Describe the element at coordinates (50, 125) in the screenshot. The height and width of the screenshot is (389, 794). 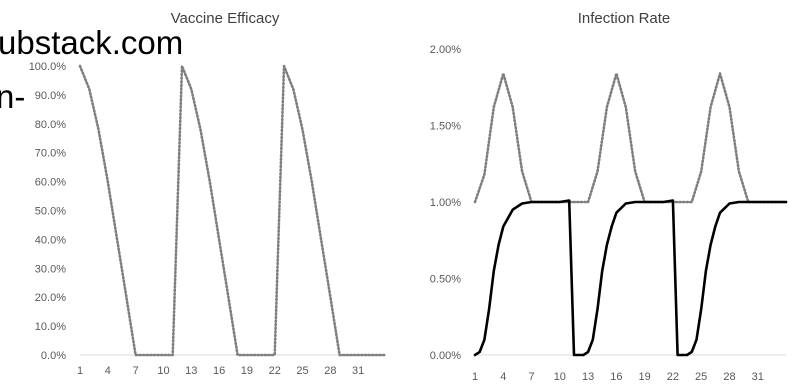
I see `y-tick-label: 80.0%` at that location.